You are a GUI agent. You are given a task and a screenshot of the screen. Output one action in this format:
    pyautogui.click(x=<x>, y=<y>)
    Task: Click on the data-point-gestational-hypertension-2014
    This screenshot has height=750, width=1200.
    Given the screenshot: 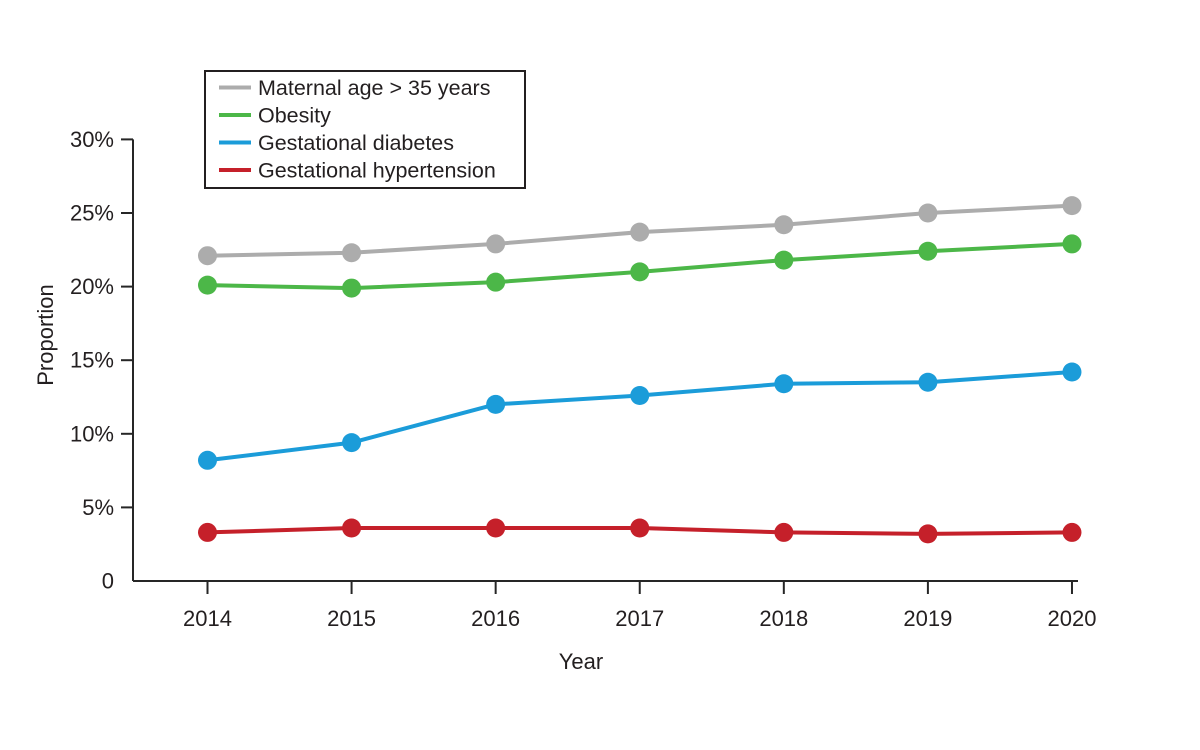 What is the action you would take?
    pyautogui.click(x=207, y=532)
    